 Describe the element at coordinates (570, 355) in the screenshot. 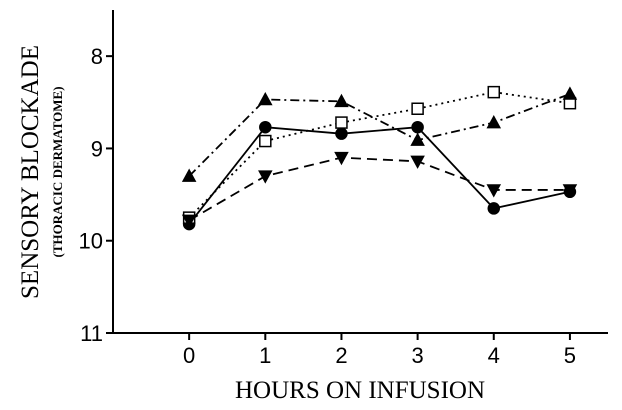

I see `x-tick-label: 5` at that location.